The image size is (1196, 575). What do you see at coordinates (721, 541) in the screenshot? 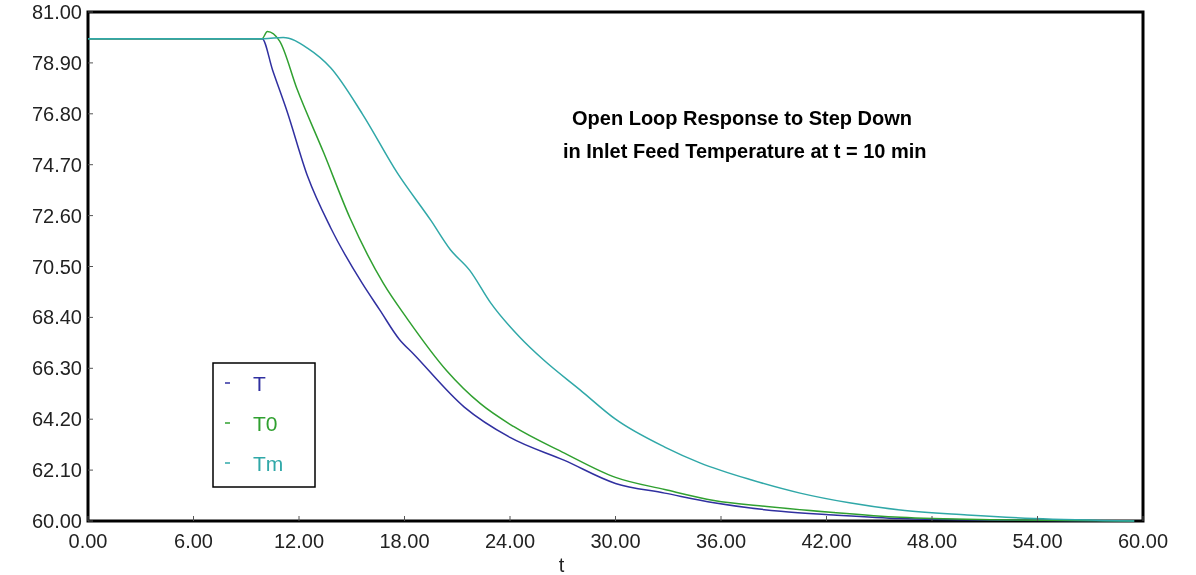
I see `x-tick-label: 36.00` at bounding box center [721, 541].